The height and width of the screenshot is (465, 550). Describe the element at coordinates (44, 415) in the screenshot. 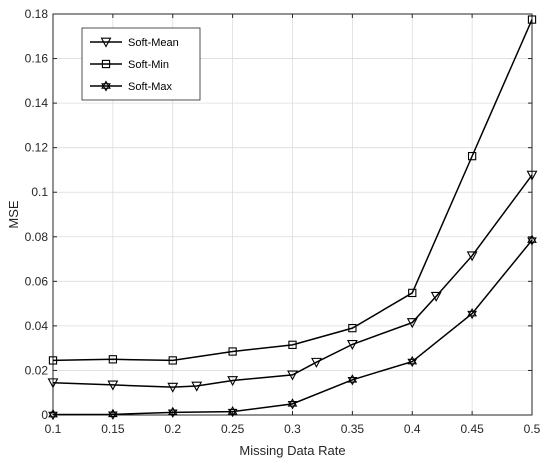

I see `y-tick-label: 0` at that location.